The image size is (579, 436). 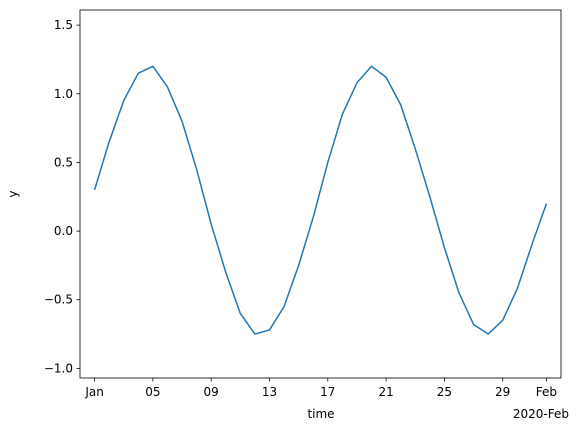 What do you see at coordinates (152, 392) in the screenshot?
I see `x-tick-label: 05` at bounding box center [152, 392].